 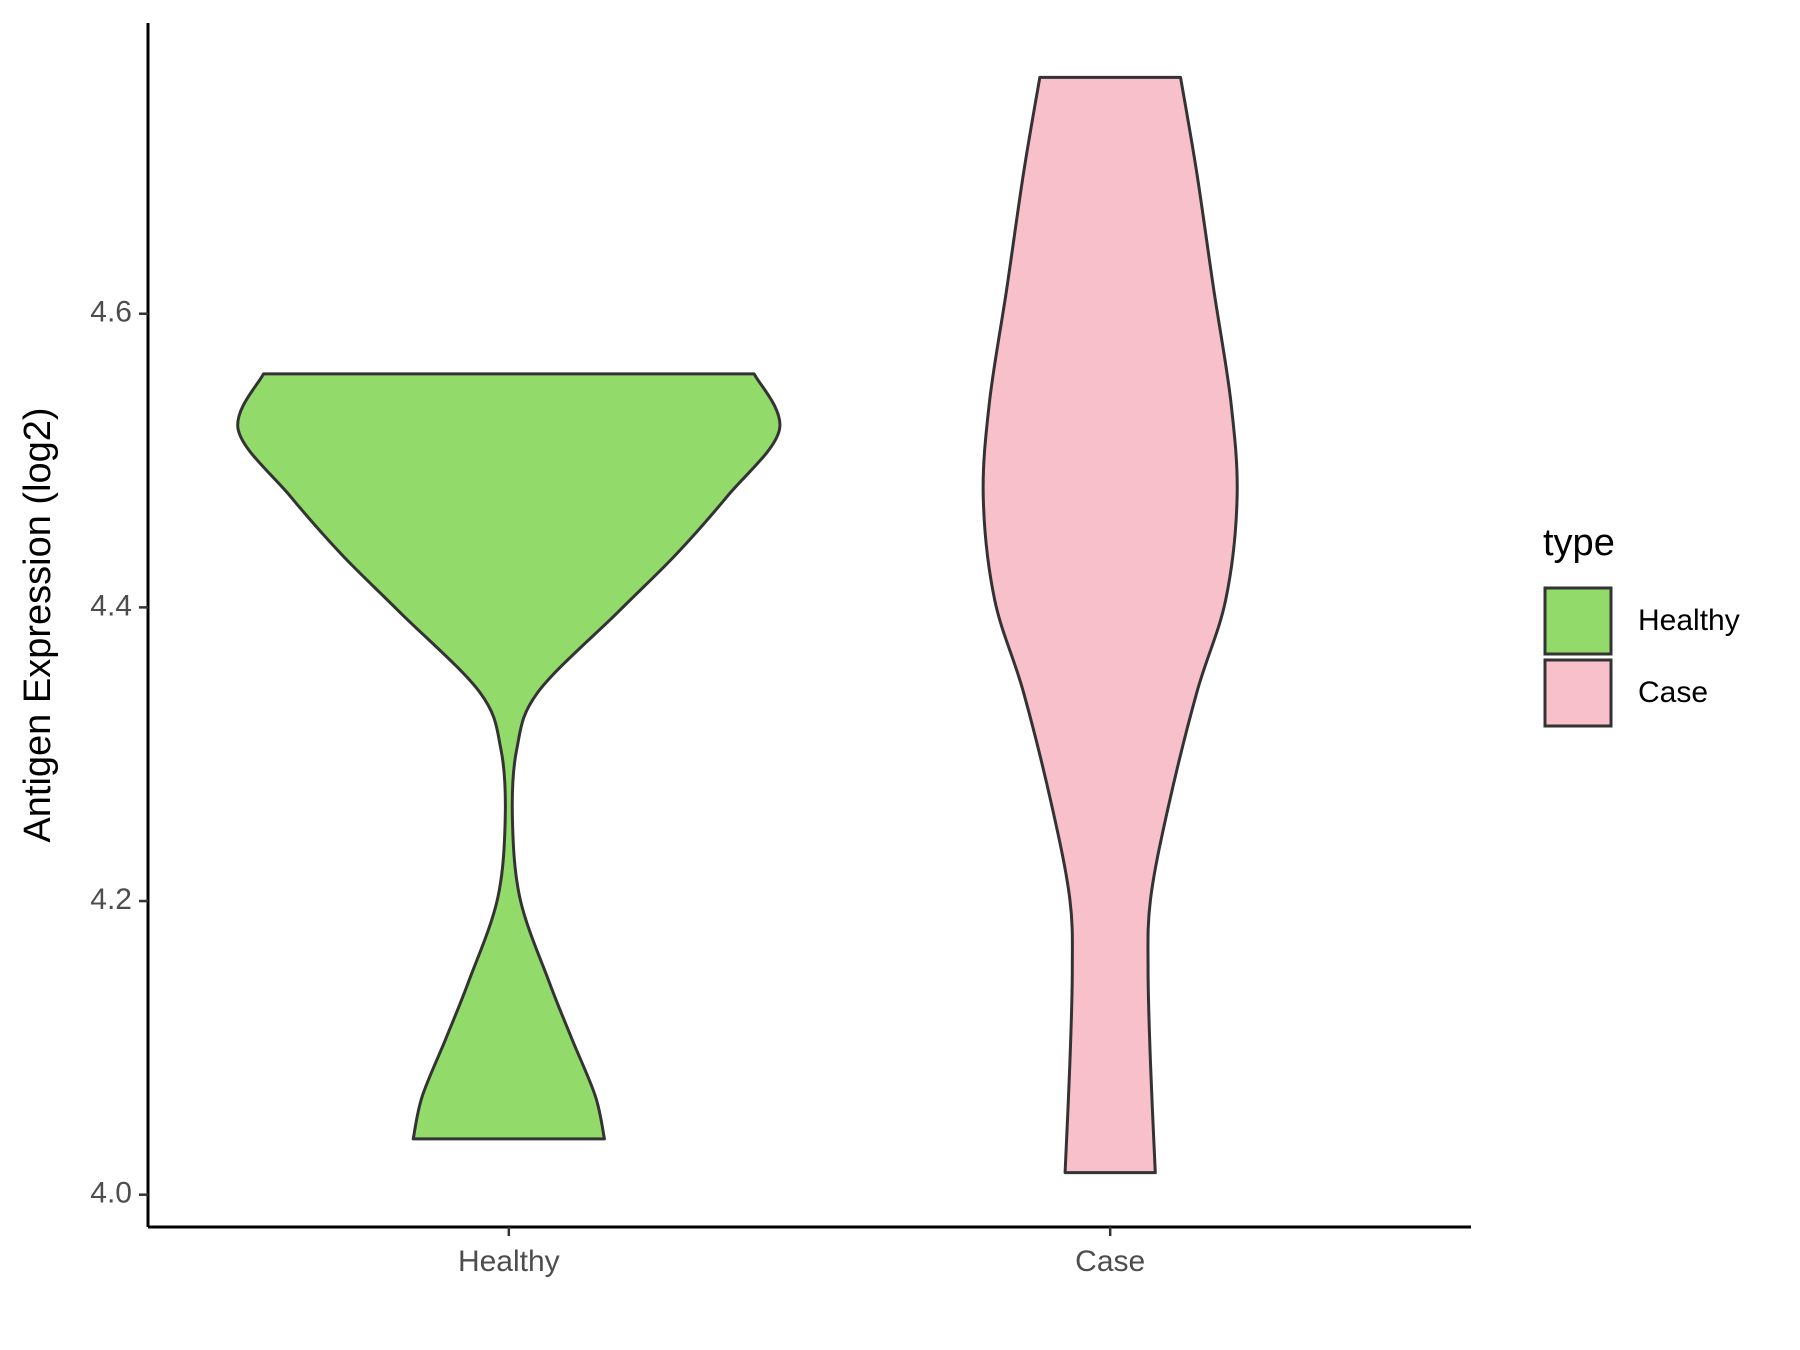 I want to click on legend-label: Case, so click(x=1673, y=692).